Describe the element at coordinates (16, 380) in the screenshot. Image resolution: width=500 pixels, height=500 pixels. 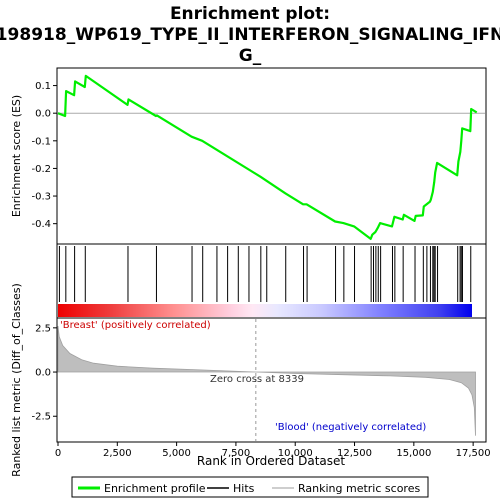
I see `metric-y-axis-label: Ranked list metric (Diff_of_Classes)` at that location.